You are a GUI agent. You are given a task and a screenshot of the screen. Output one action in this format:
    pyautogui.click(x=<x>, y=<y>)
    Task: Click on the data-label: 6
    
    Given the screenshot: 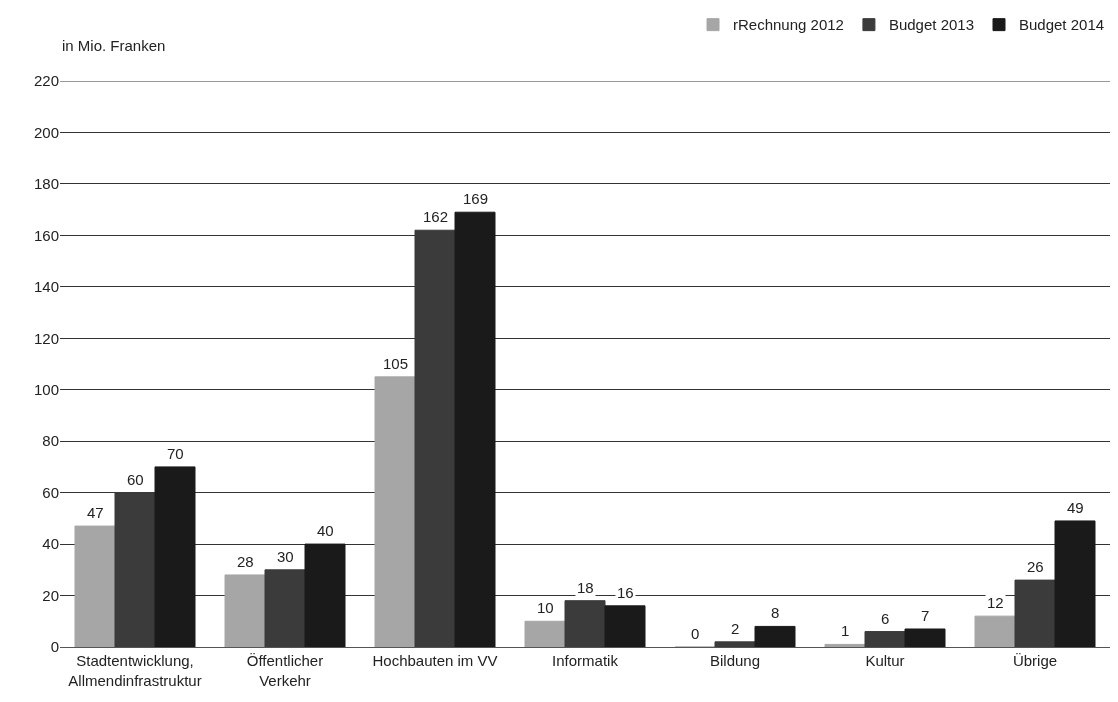 What is the action you would take?
    pyautogui.click(x=885, y=618)
    